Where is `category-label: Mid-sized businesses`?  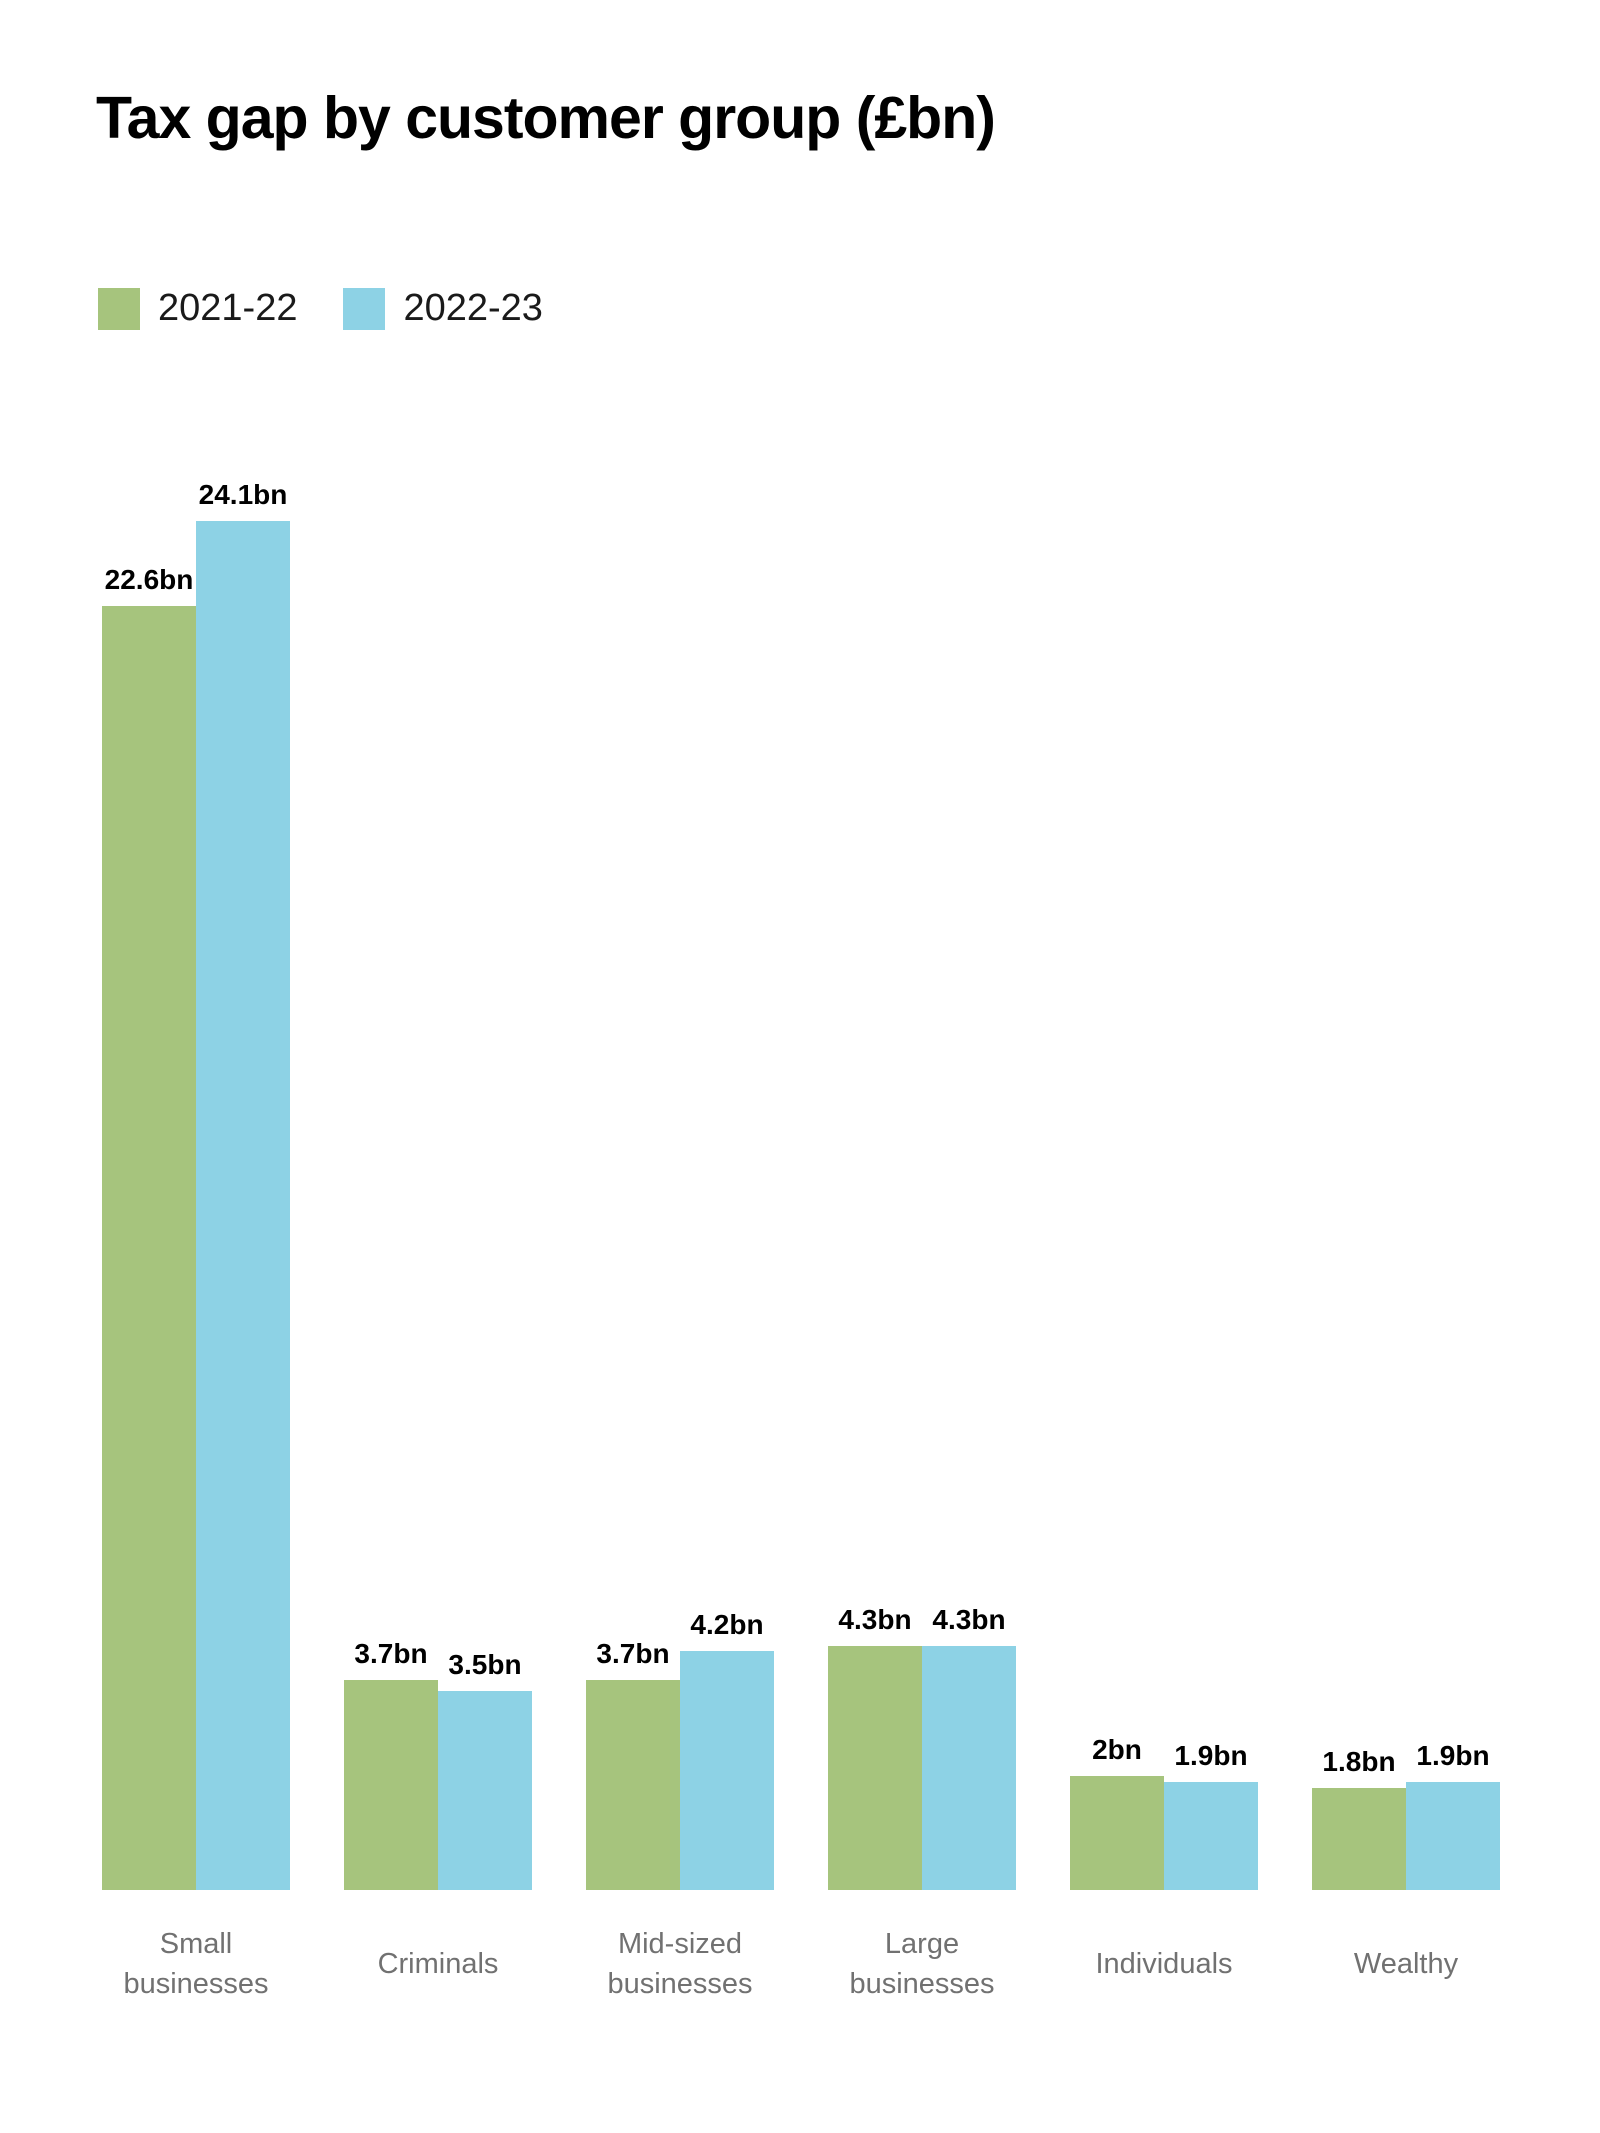
category-label: Mid-sized businesses is located at coordinates (680, 1964).